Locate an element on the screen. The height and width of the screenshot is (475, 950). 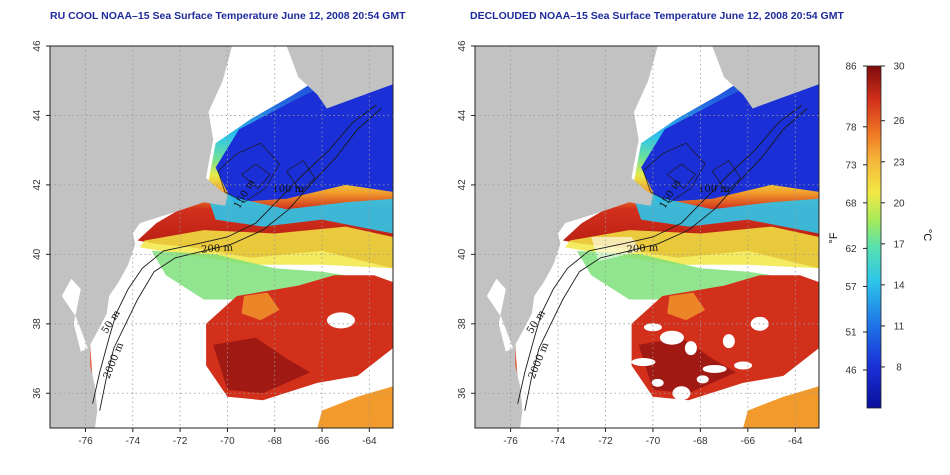
celsius-tick-label: 17 is located at coordinates (899, 244).